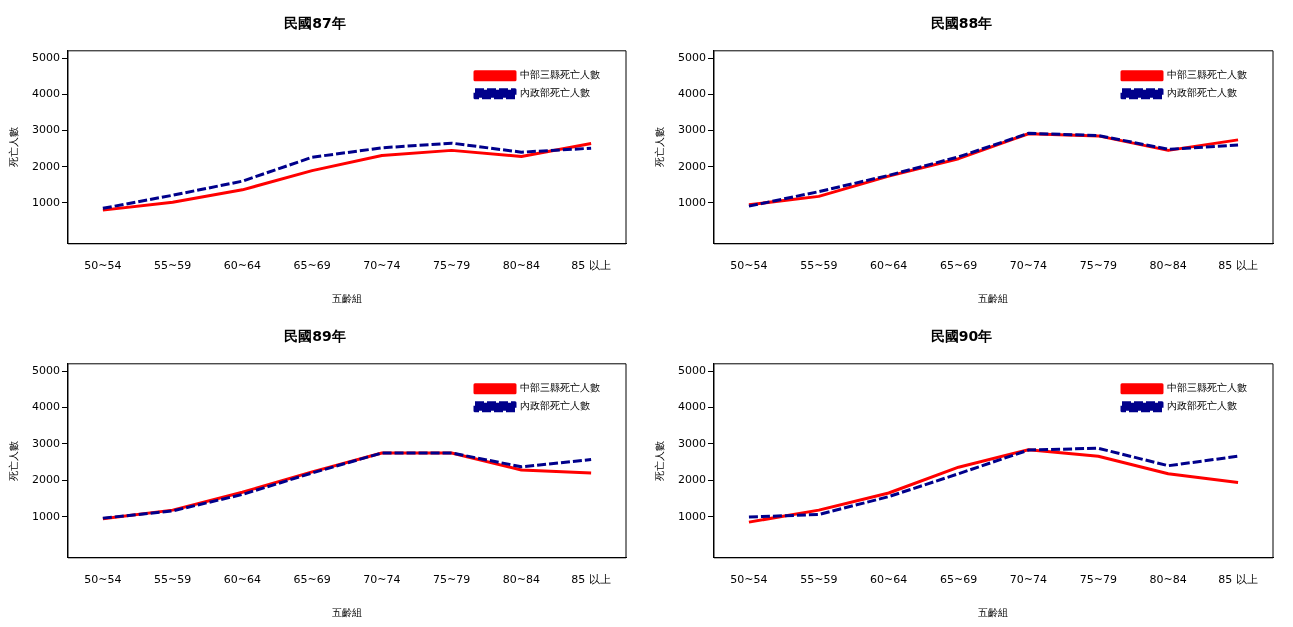  Describe the element at coordinates (961, 23) in the screenshot. I see `chart-title: 民國88年` at that location.